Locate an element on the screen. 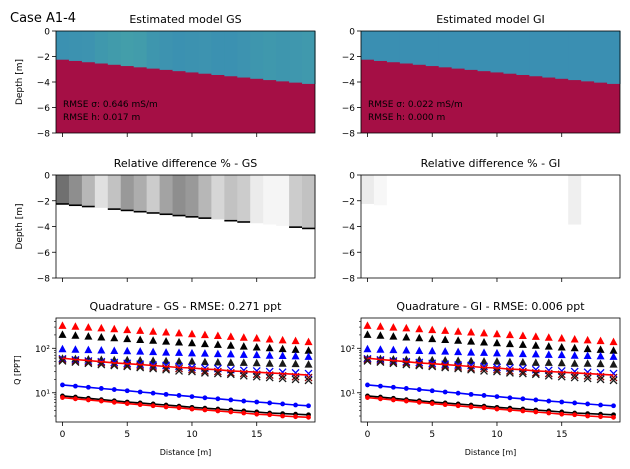 The height and width of the screenshot is (469, 630). axes-frame is located at coordinates (490, 370).